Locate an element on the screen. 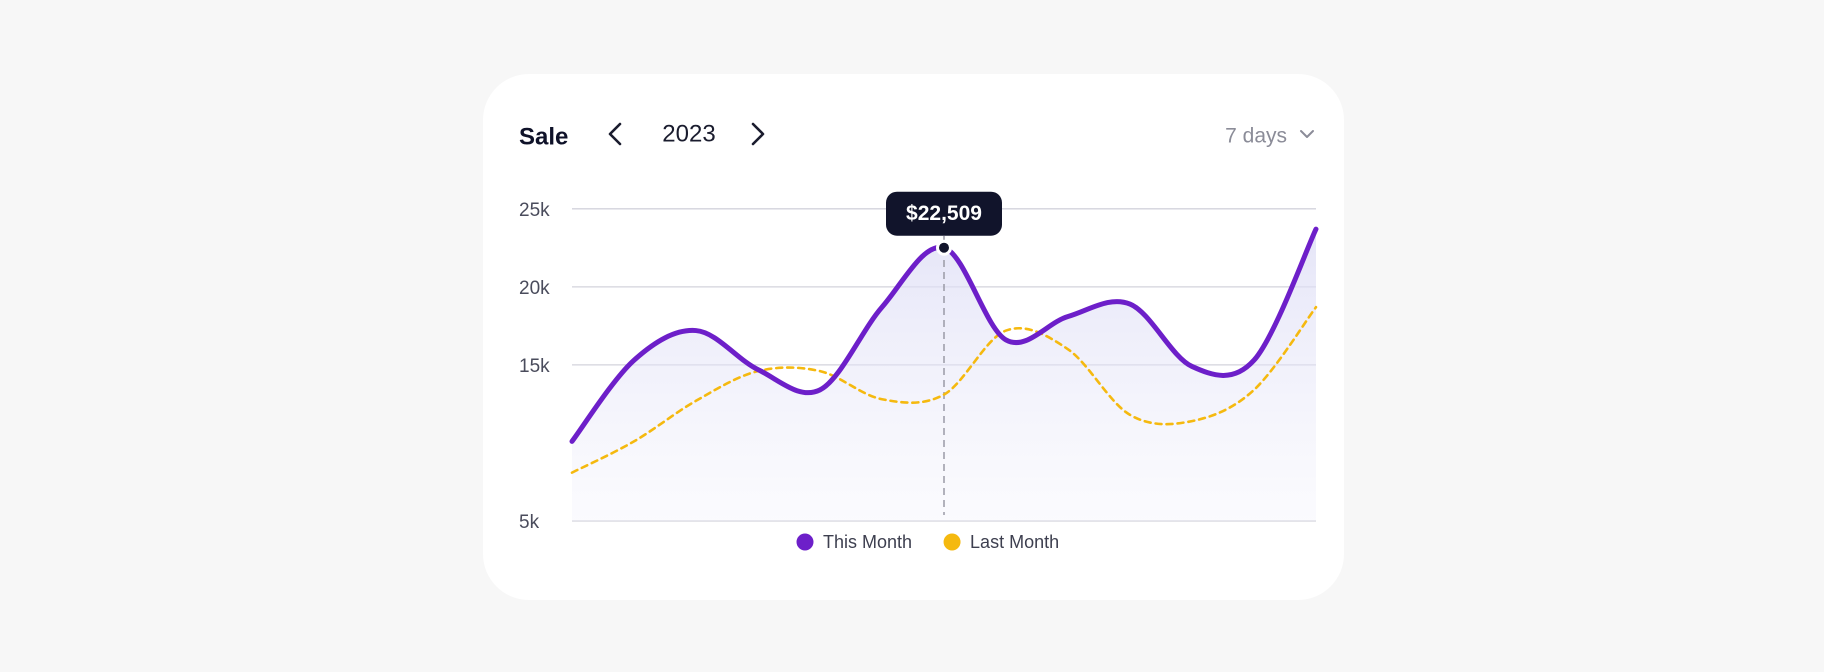  series-line is located at coordinates (944, 389).